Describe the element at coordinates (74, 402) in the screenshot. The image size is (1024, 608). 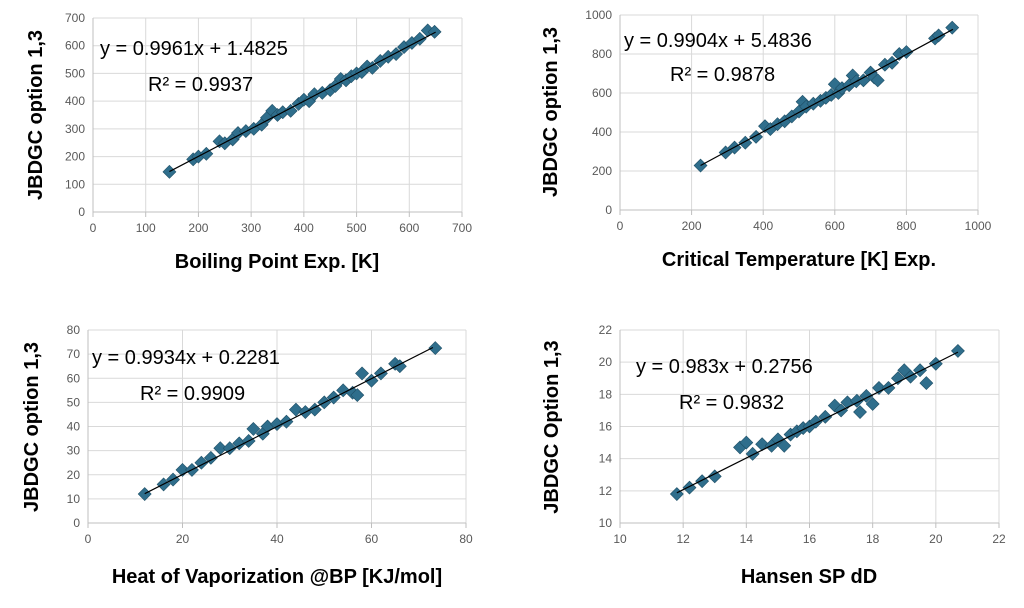
I see `y-tick-label: 50` at that location.